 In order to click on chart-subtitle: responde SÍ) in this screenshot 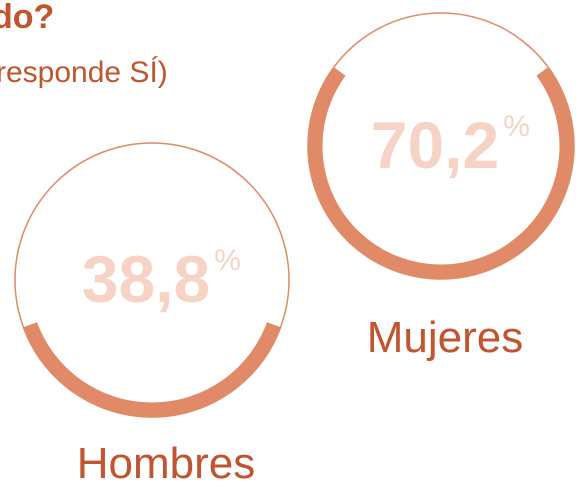, I will do `click(84, 72)`.